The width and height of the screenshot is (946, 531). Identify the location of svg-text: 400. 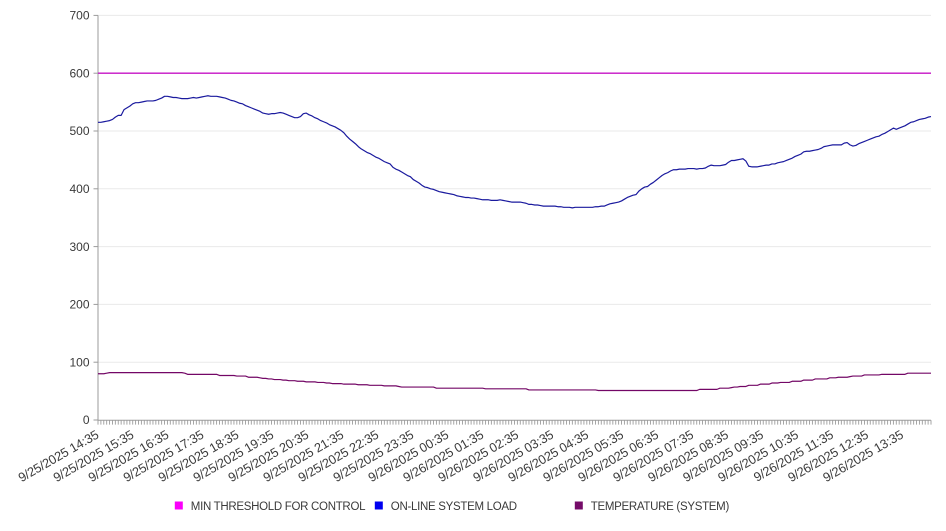
(79, 189).